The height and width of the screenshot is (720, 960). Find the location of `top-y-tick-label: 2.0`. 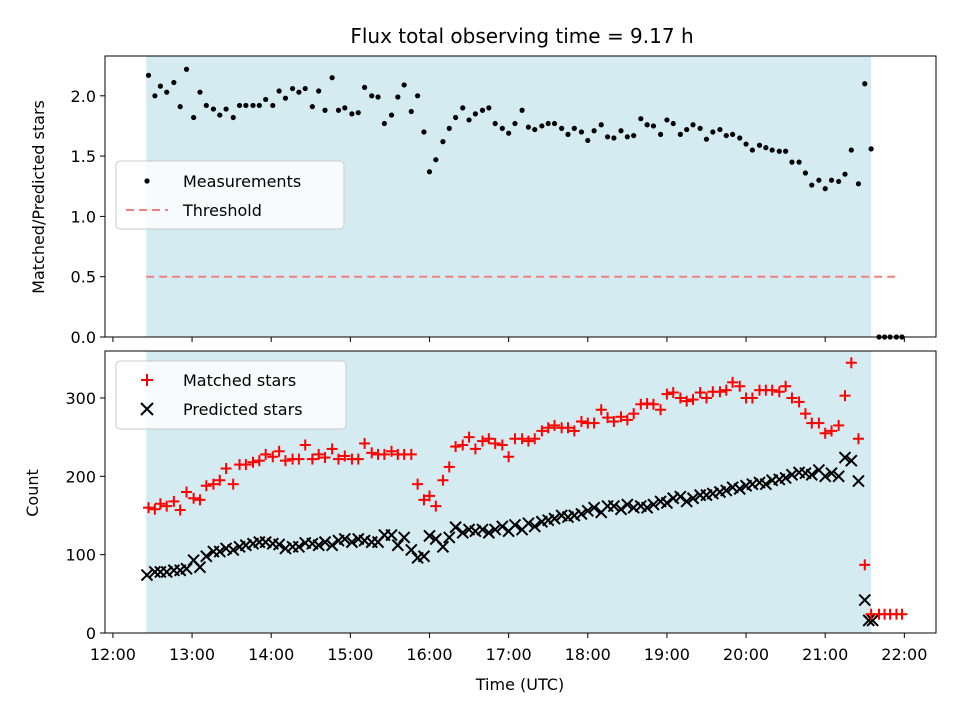

top-y-tick-label: 2.0 is located at coordinates (83, 96).